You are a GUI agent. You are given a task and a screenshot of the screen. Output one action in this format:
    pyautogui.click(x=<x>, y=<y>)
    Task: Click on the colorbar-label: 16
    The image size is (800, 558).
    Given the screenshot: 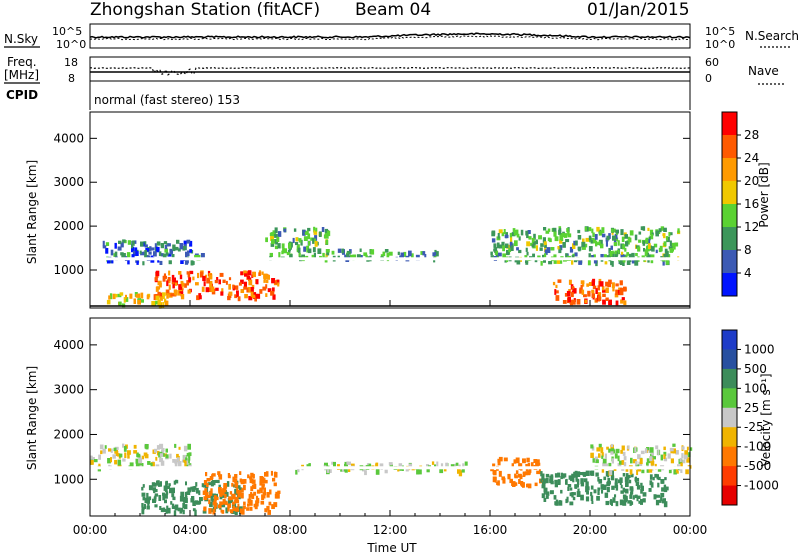 What is the action you would take?
    pyautogui.click(x=751, y=204)
    